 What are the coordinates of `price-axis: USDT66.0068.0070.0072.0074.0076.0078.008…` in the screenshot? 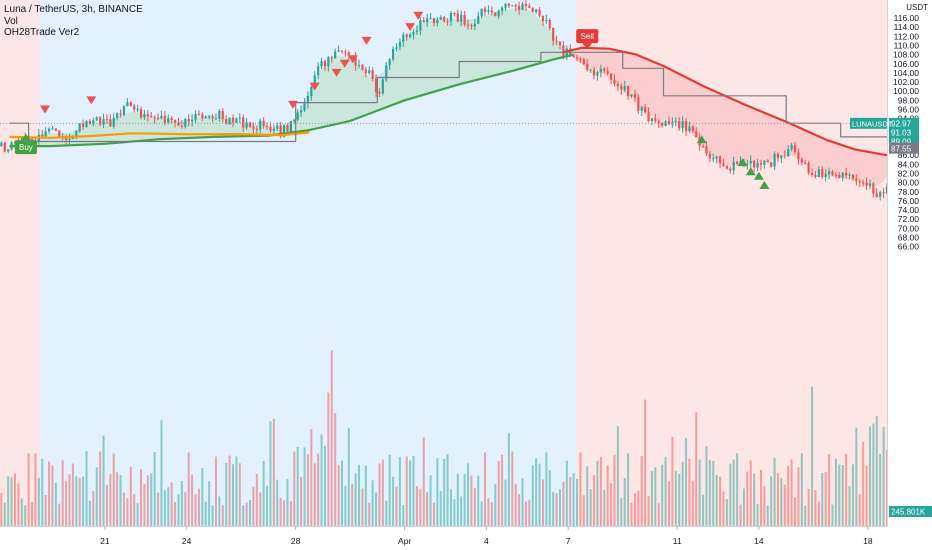 It's located at (909, 275).